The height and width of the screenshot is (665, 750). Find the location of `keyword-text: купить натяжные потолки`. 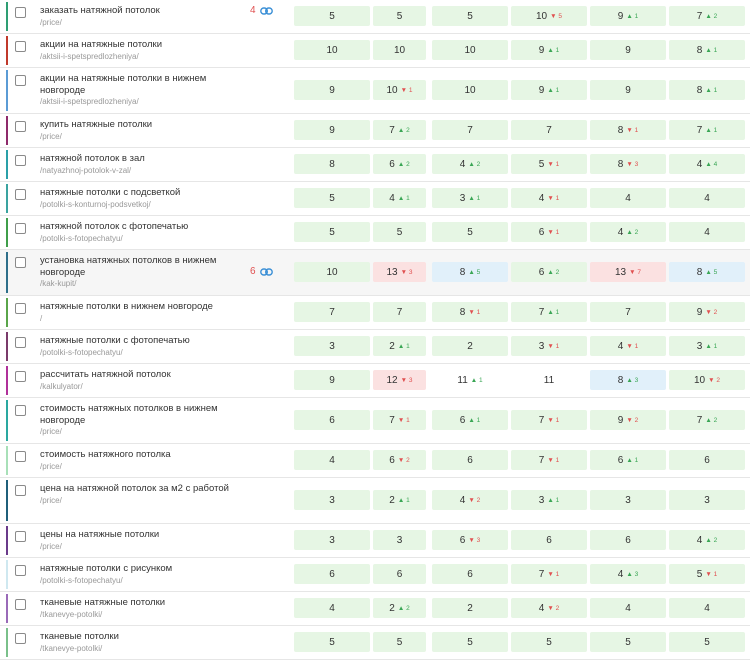

keyword-text: купить натяжные потолки is located at coordinates (96, 124).